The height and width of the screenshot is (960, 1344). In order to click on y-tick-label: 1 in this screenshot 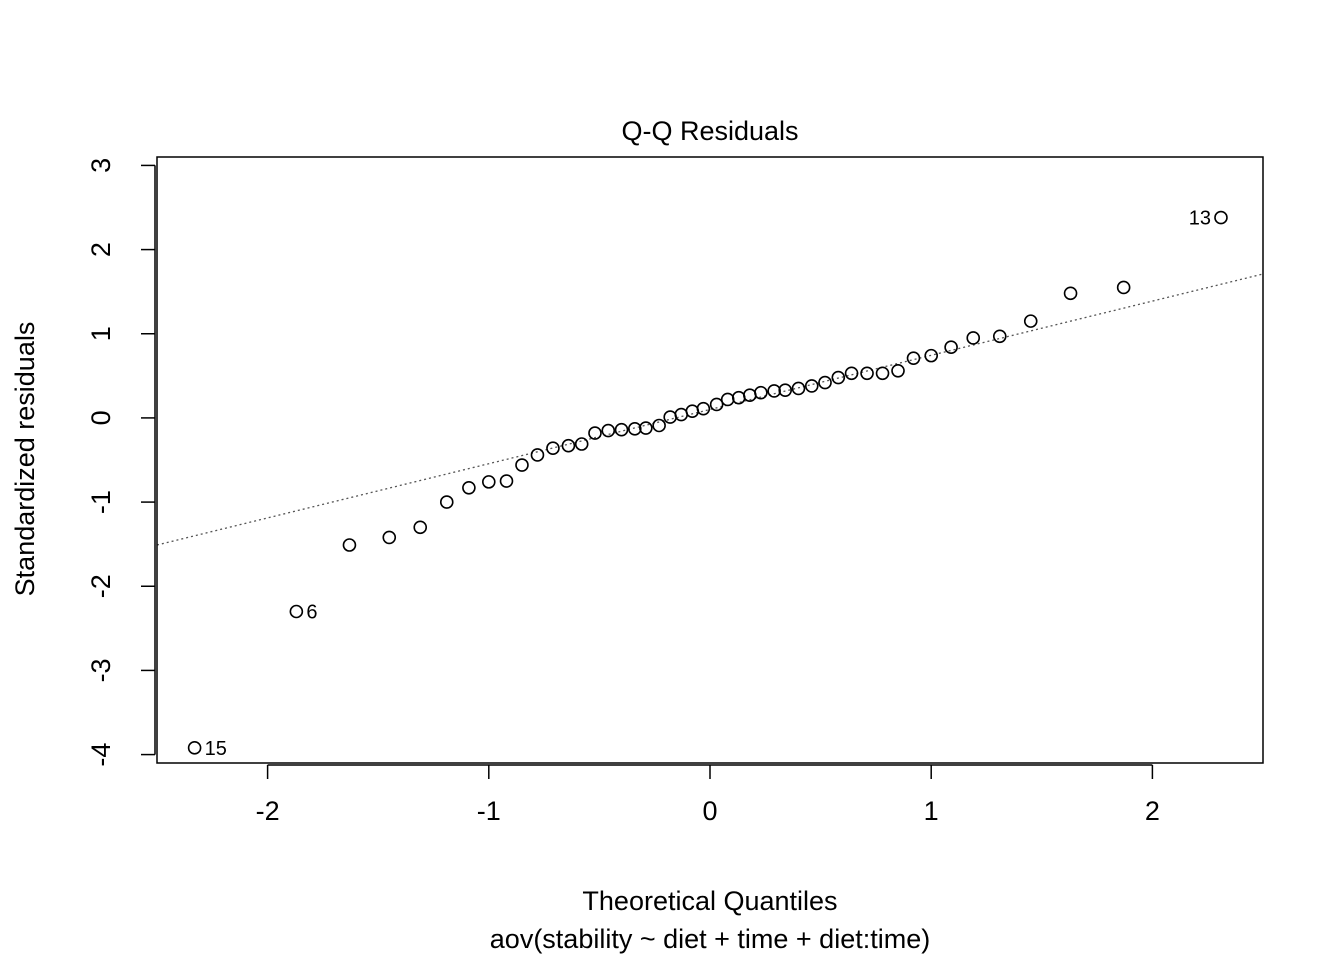, I will do `click(101, 333)`.